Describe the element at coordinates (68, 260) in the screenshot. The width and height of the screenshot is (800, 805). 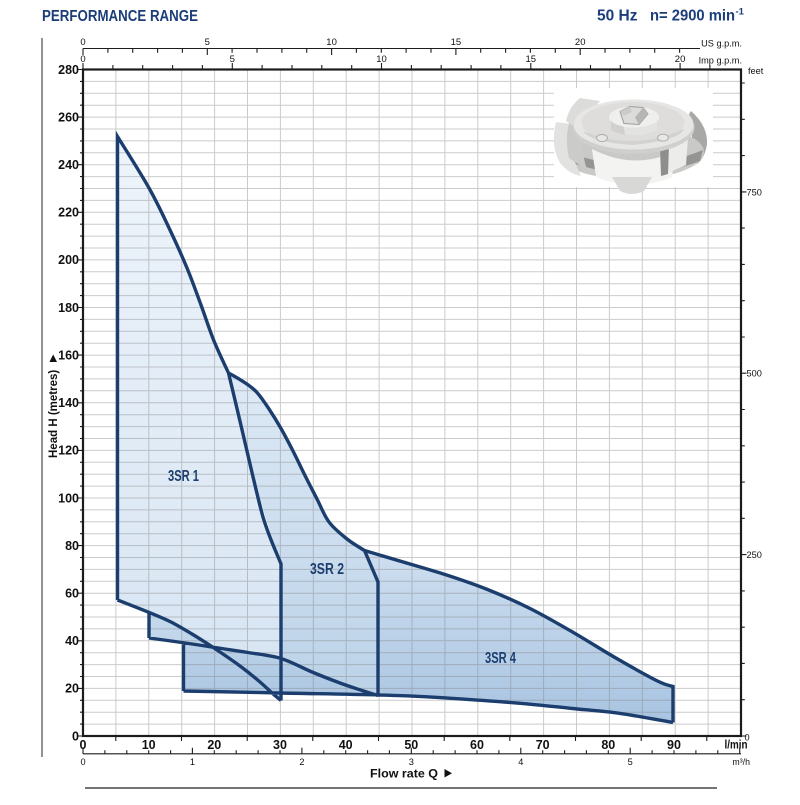
I see `svg-text: 200` at that location.